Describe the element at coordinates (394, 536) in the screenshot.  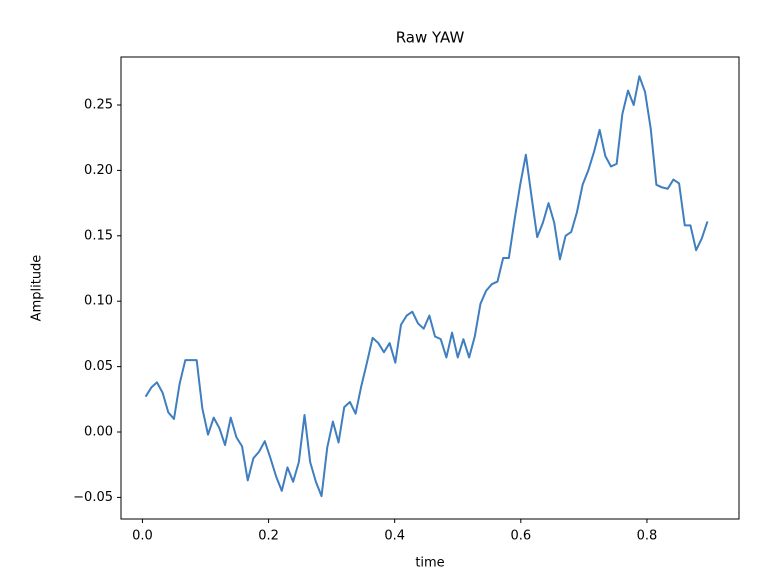
I see `x-tick-label: 0.4` at that location.